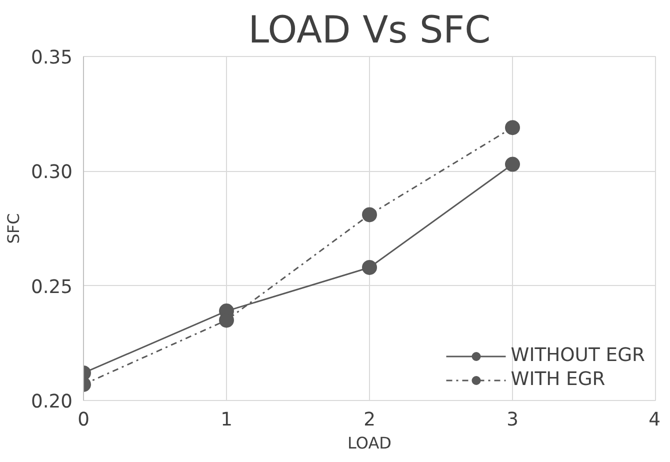  Describe the element at coordinates (558, 379) in the screenshot. I see `legend-label: WITH EGR` at that location.